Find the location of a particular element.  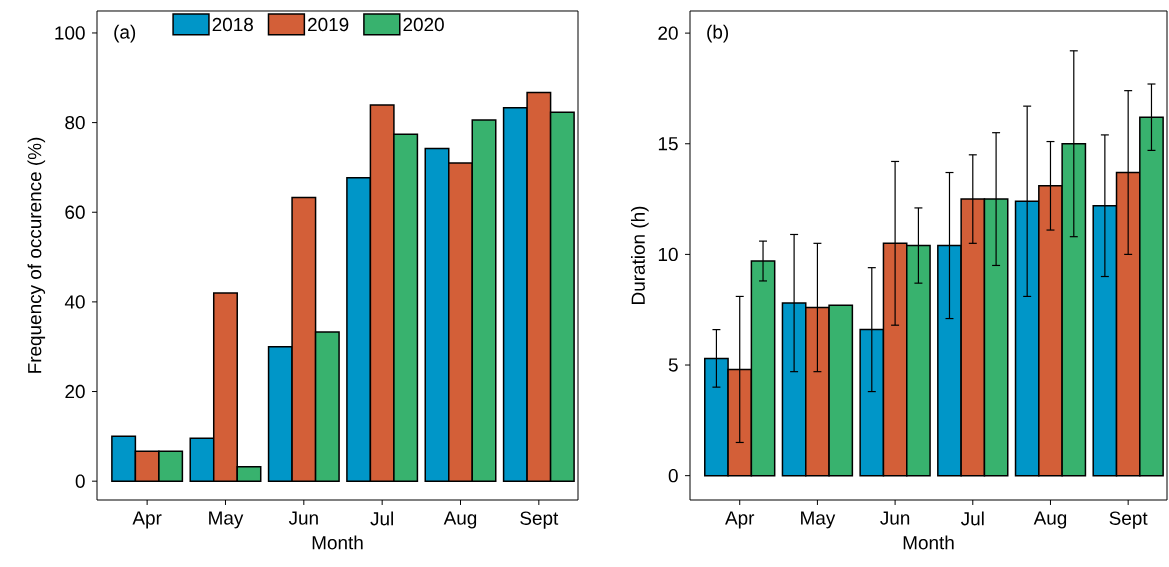

annotation: (b) is located at coordinates (718, 33).